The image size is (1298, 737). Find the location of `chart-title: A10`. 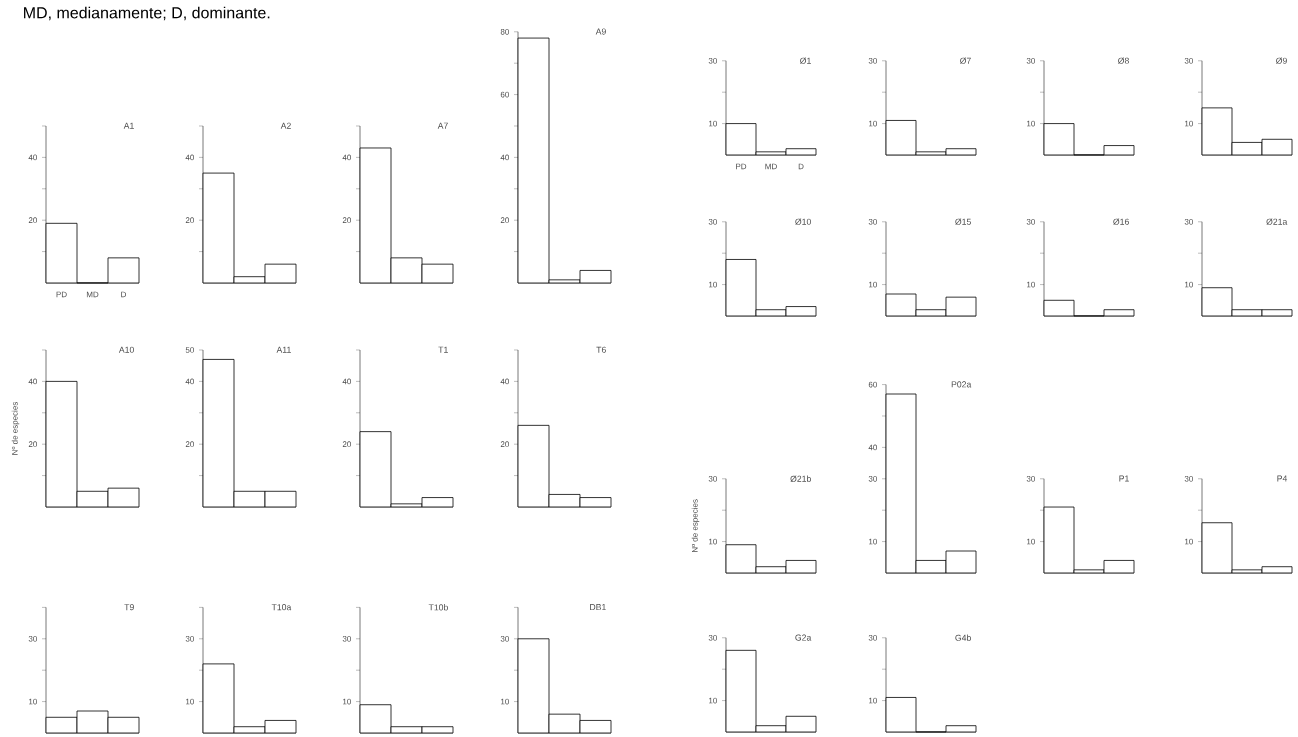

chart-title: A10 is located at coordinates (126, 349).